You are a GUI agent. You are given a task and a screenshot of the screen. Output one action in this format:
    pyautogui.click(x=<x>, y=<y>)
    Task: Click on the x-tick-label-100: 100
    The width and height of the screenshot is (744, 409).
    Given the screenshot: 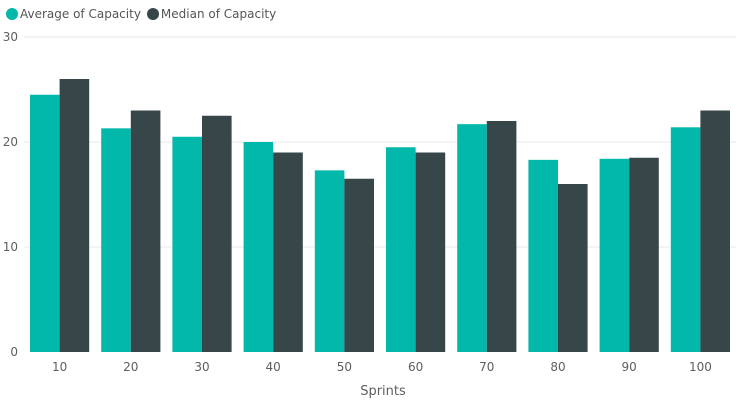 What is the action you would take?
    pyautogui.click(x=700, y=367)
    